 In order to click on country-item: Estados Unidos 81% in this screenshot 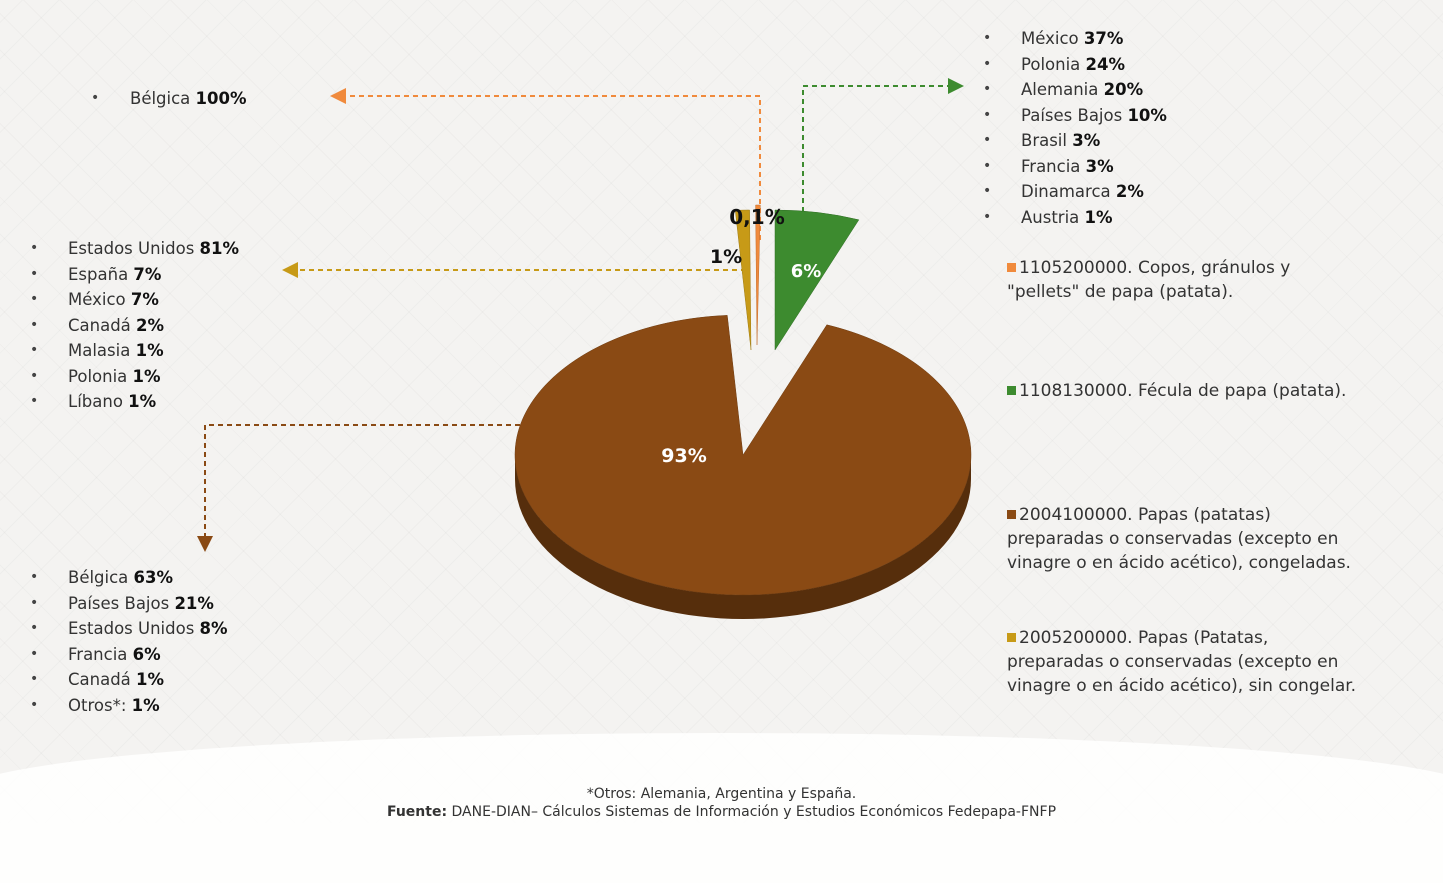, I will do `click(134, 249)`.